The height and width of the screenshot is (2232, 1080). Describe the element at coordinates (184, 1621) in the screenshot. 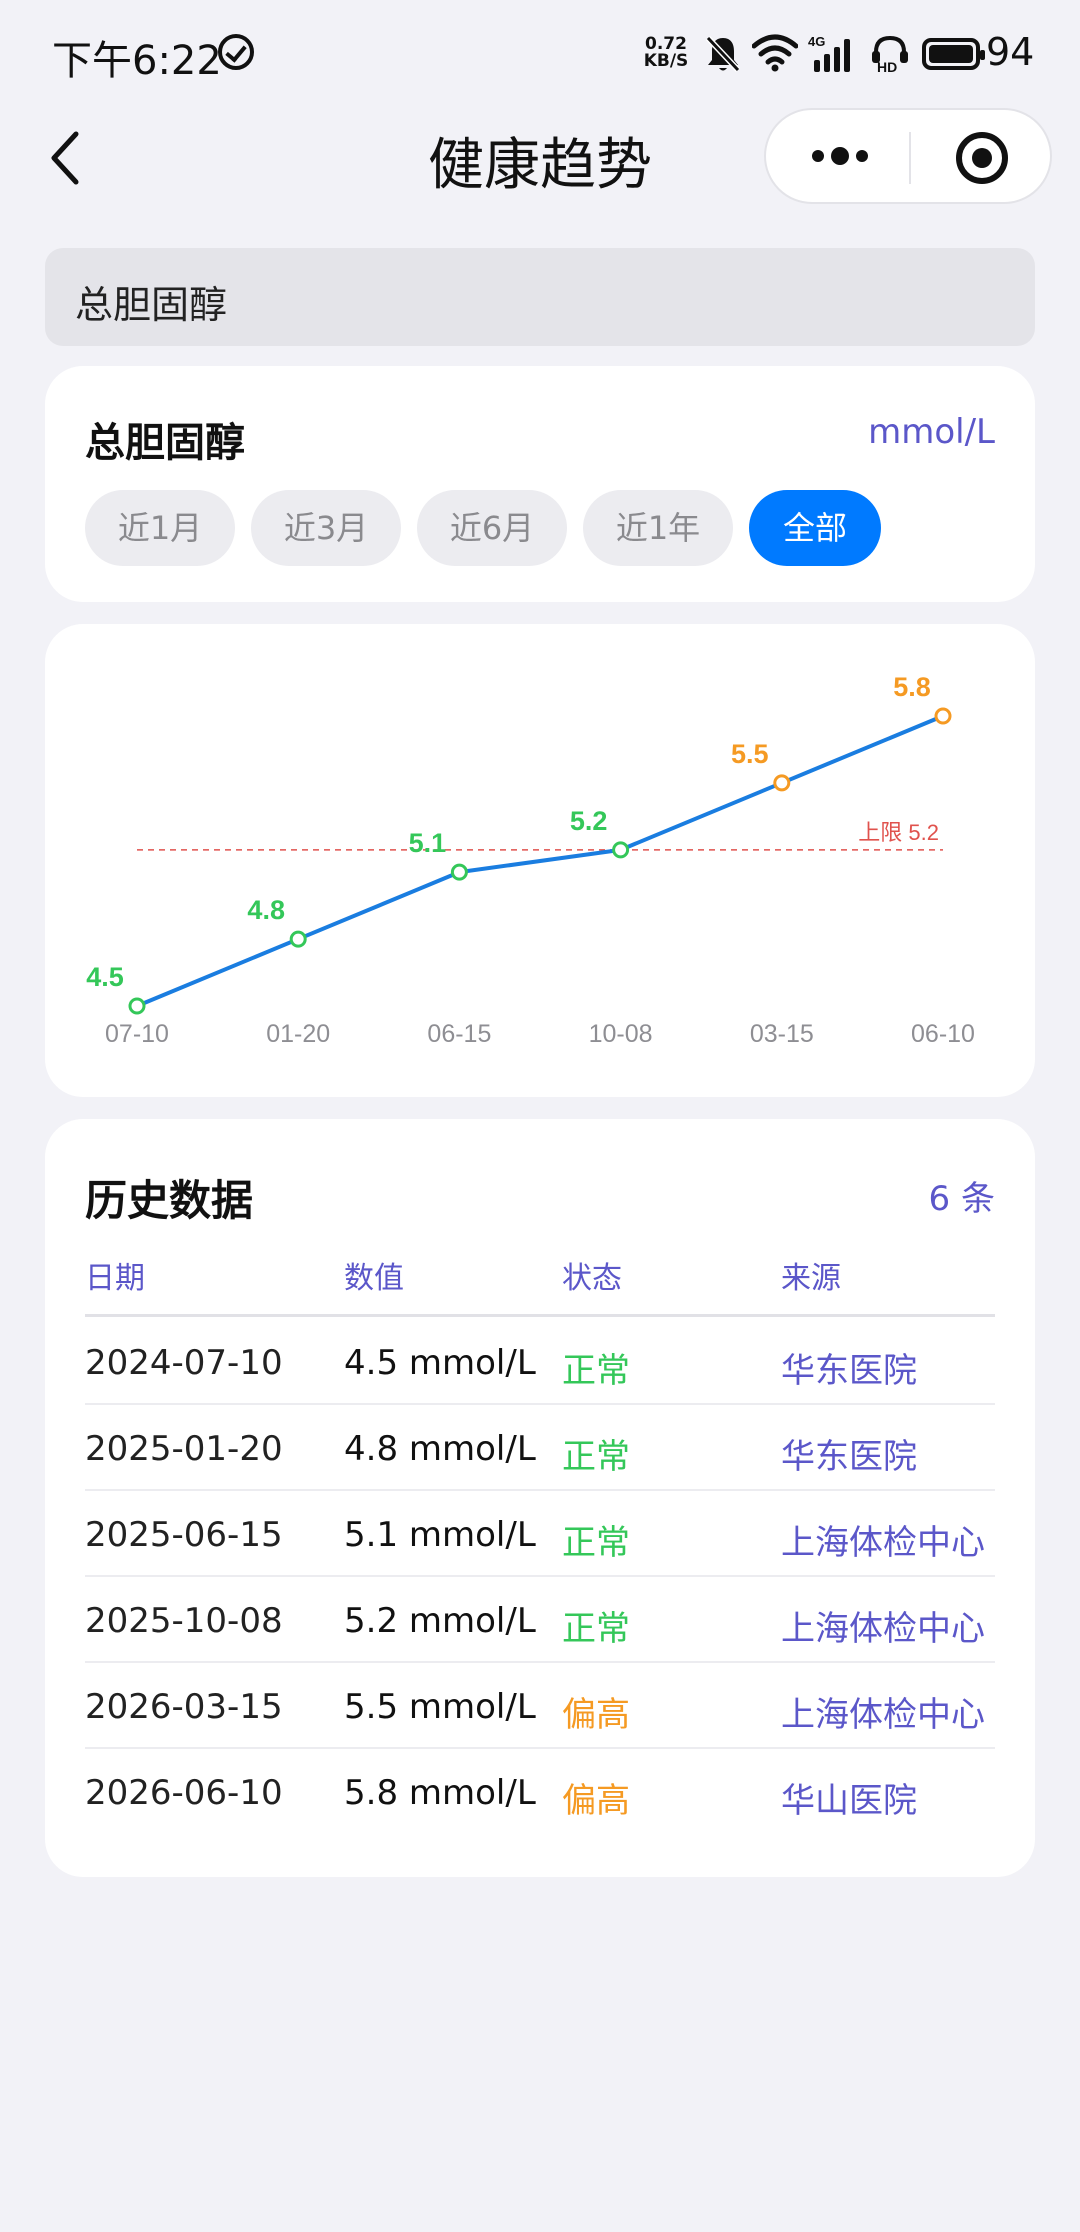

I see `row-date: 2025-10-08` at that location.